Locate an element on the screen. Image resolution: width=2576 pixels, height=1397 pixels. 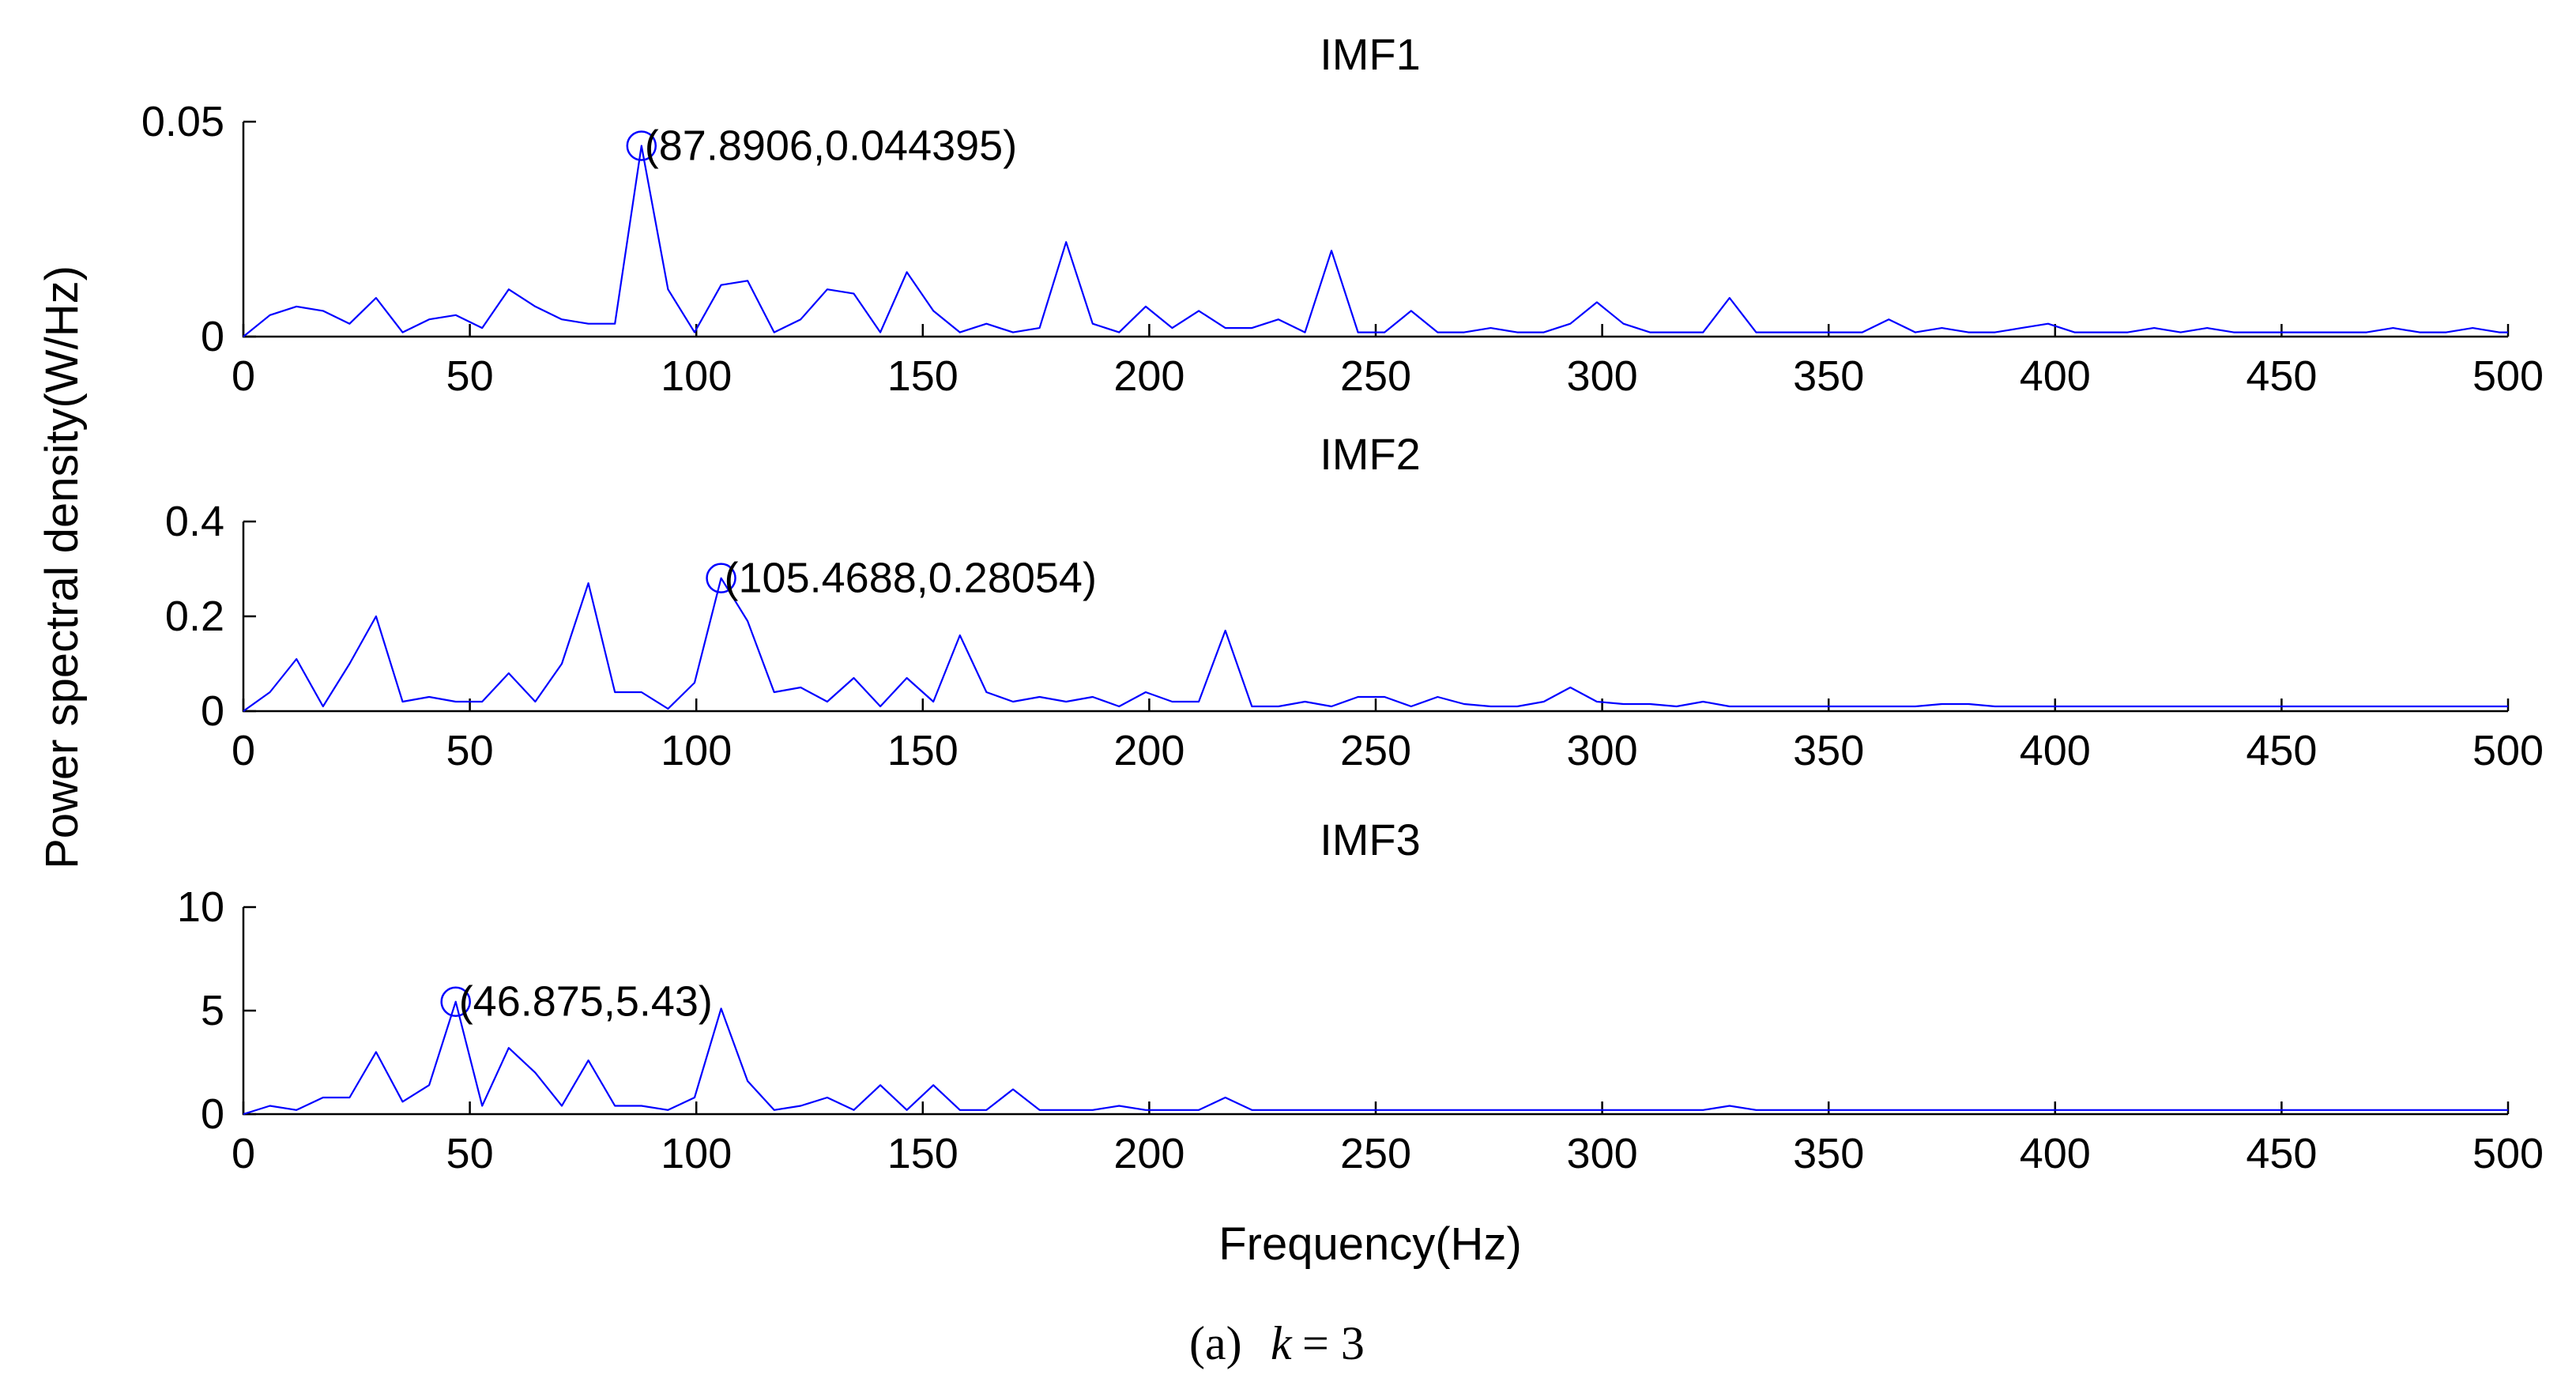
x-axis-label: Frequency(Hz) is located at coordinates (1370, 1244).